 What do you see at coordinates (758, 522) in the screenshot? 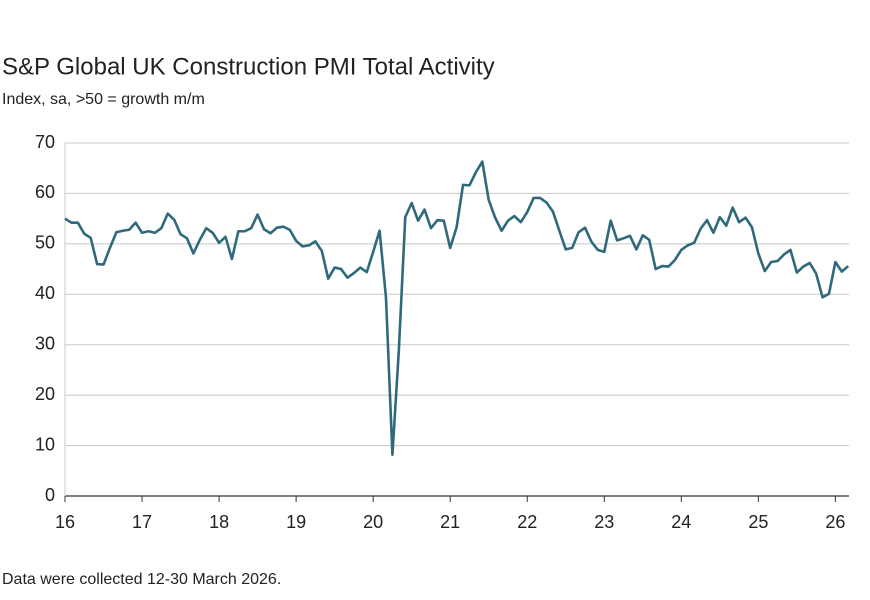
I see `x-tick-label: 25` at bounding box center [758, 522].